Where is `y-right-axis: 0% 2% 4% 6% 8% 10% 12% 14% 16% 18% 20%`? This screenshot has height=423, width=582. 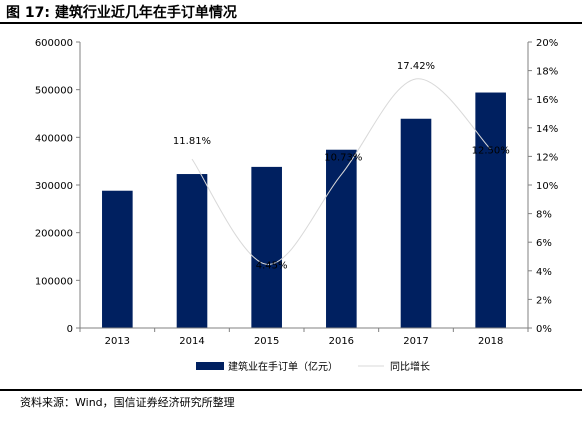 y-right-axis: 0% 2% 4% 6% 8% 10% 12% 14% 16% 18% 20% is located at coordinates (542, 186).